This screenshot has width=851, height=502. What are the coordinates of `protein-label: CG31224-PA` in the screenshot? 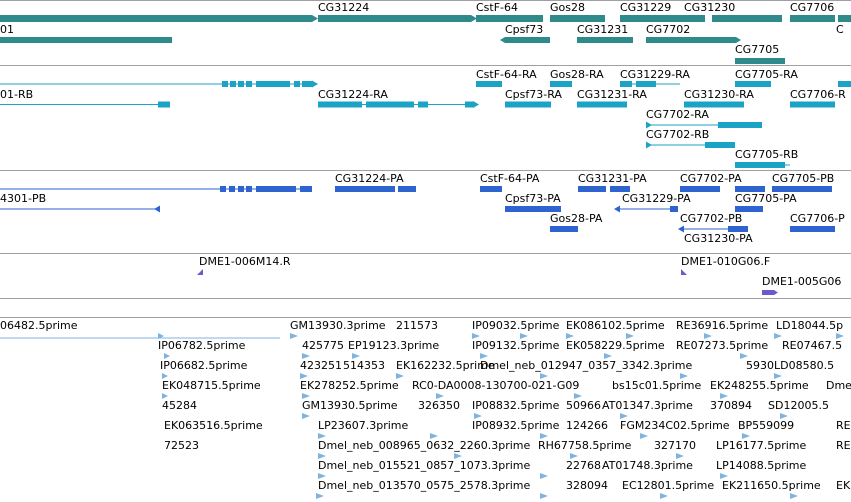 It's located at (369, 178).